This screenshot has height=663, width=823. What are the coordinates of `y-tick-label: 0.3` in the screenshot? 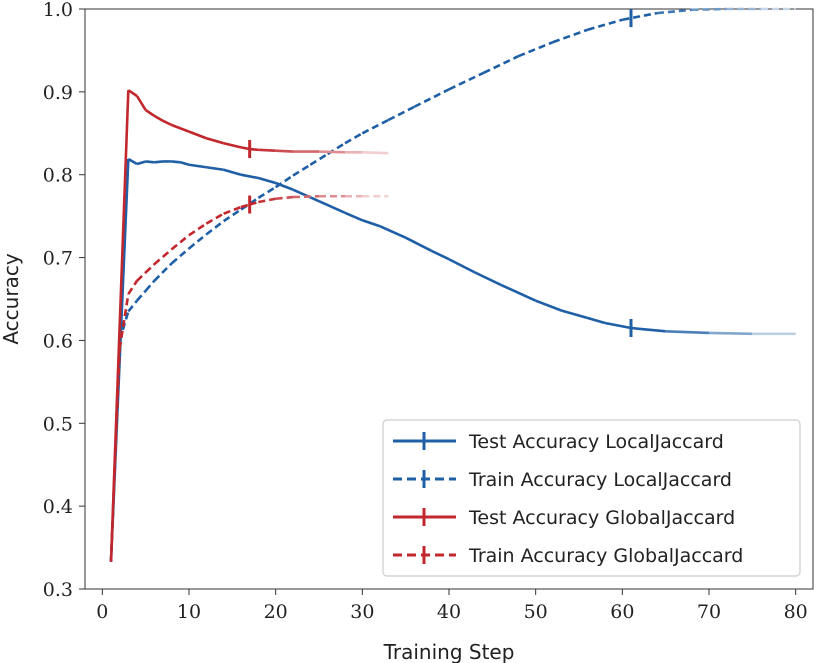 It's located at (58, 590).